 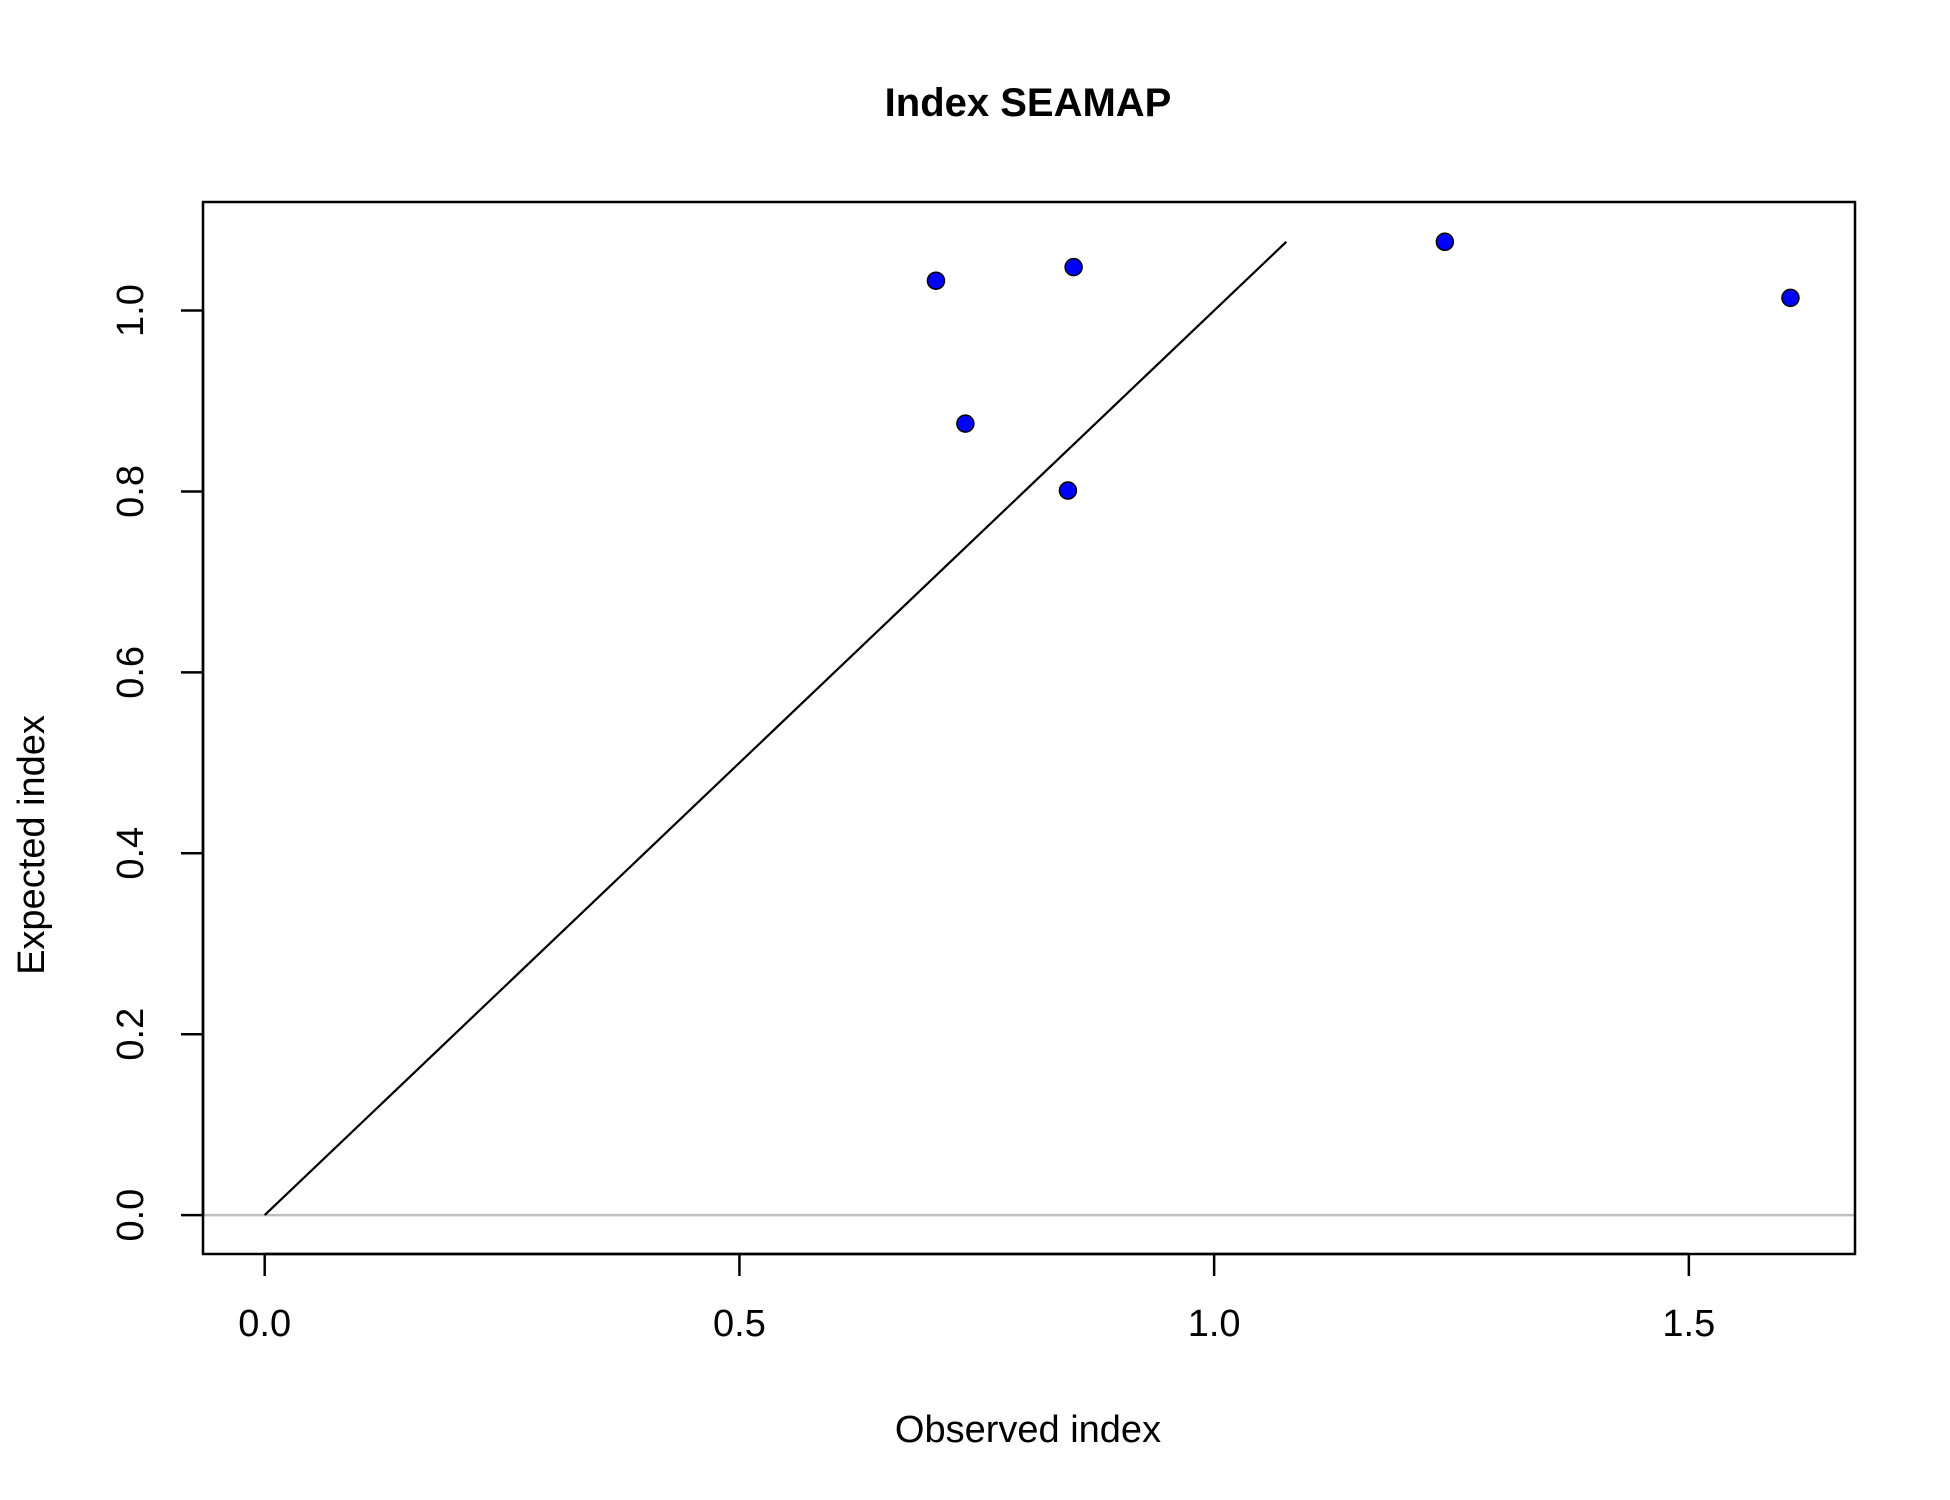 I want to click on x-axis-label: Observed index, so click(x=1028, y=1430).